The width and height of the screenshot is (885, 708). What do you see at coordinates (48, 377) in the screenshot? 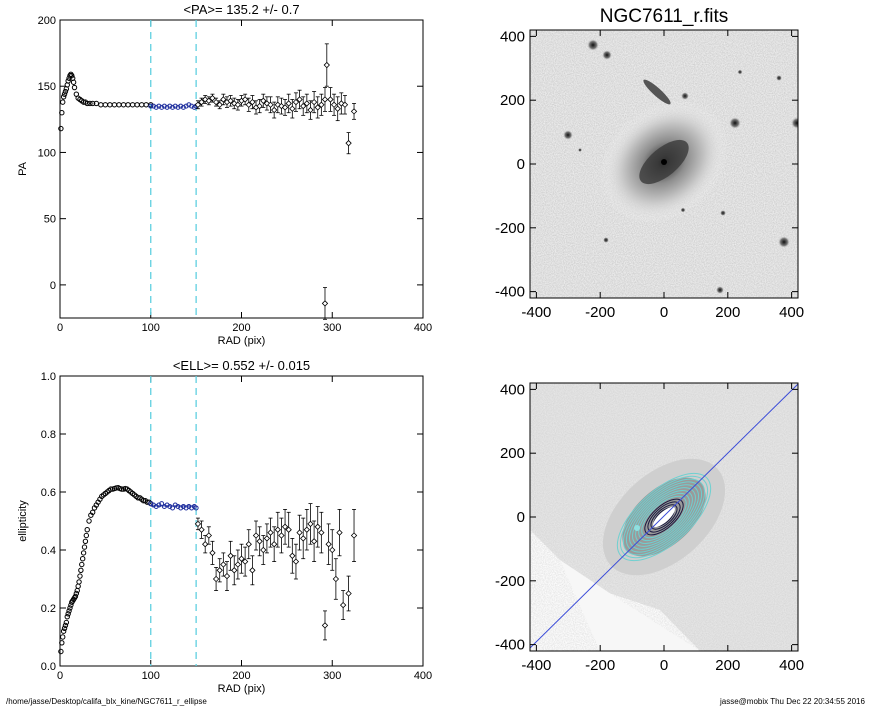
I see `y-tick-label: 1.0` at bounding box center [48, 377].